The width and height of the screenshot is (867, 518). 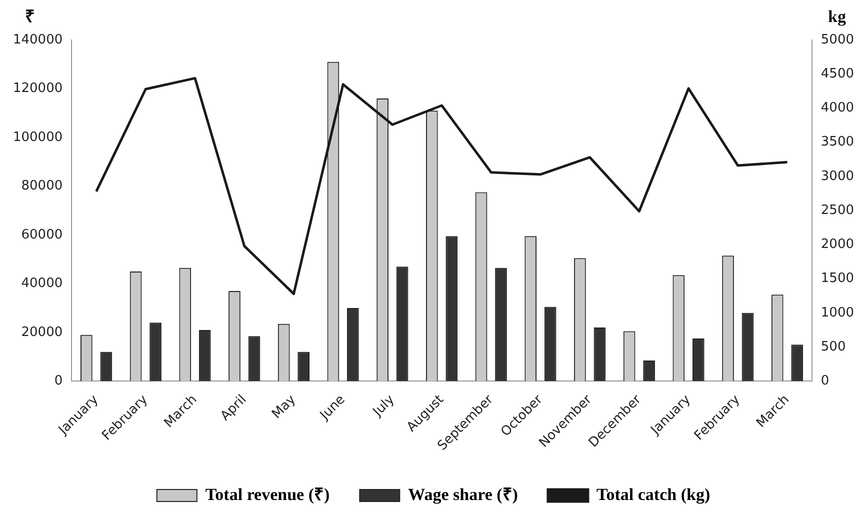 What do you see at coordinates (267, 494) in the screenshot?
I see `legend-label: Total revenue (₹)` at bounding box center [267, 494].